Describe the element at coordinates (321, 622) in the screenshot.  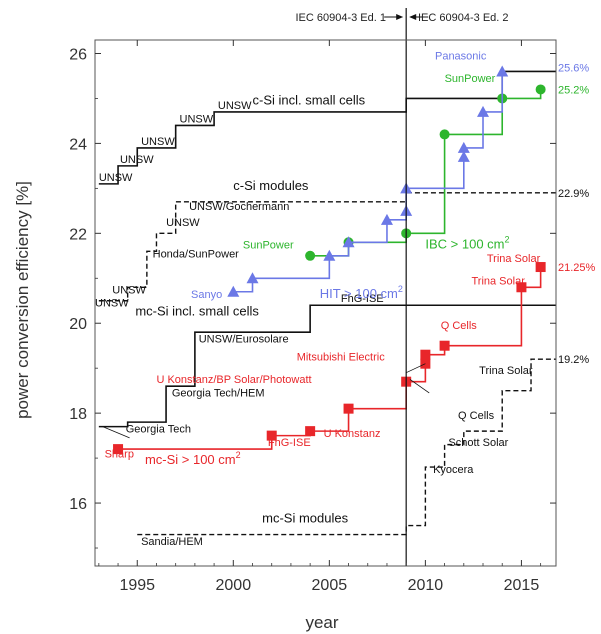
I see `x-axis-label: year` at that location.